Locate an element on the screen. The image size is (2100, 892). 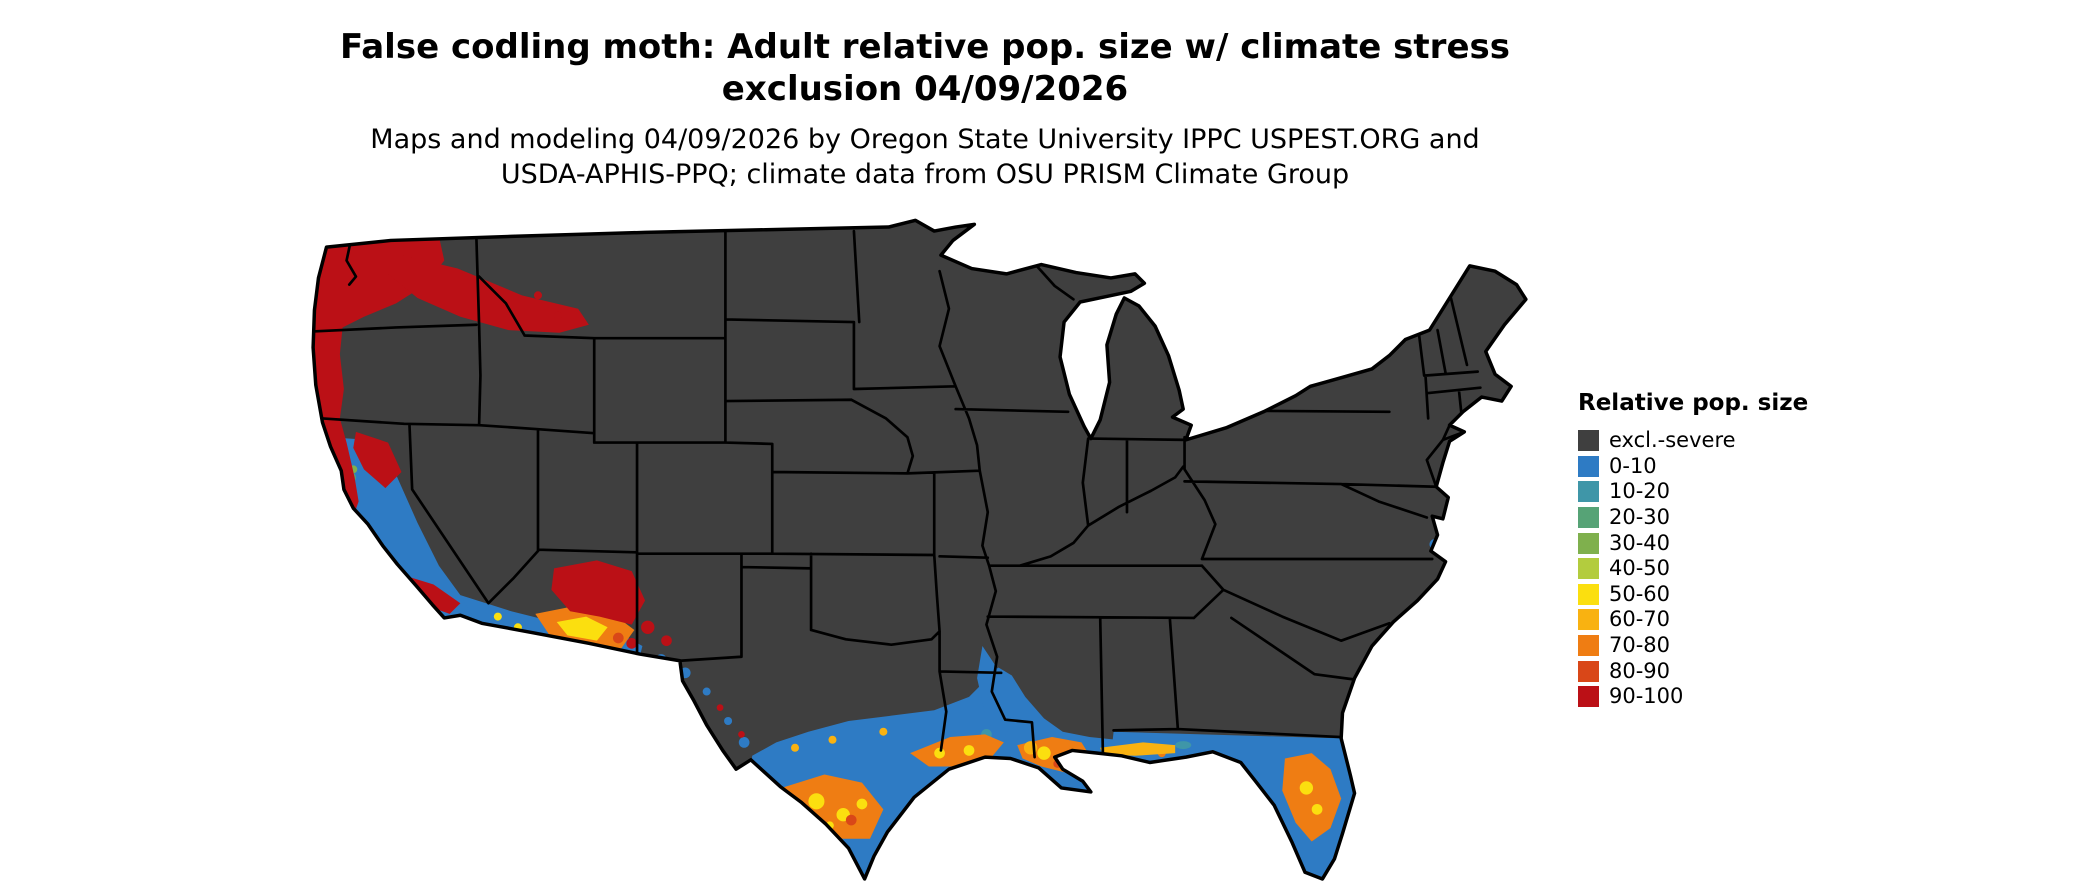
legend-item-80-90: 80-90 is located at coordinates (1693, 671).